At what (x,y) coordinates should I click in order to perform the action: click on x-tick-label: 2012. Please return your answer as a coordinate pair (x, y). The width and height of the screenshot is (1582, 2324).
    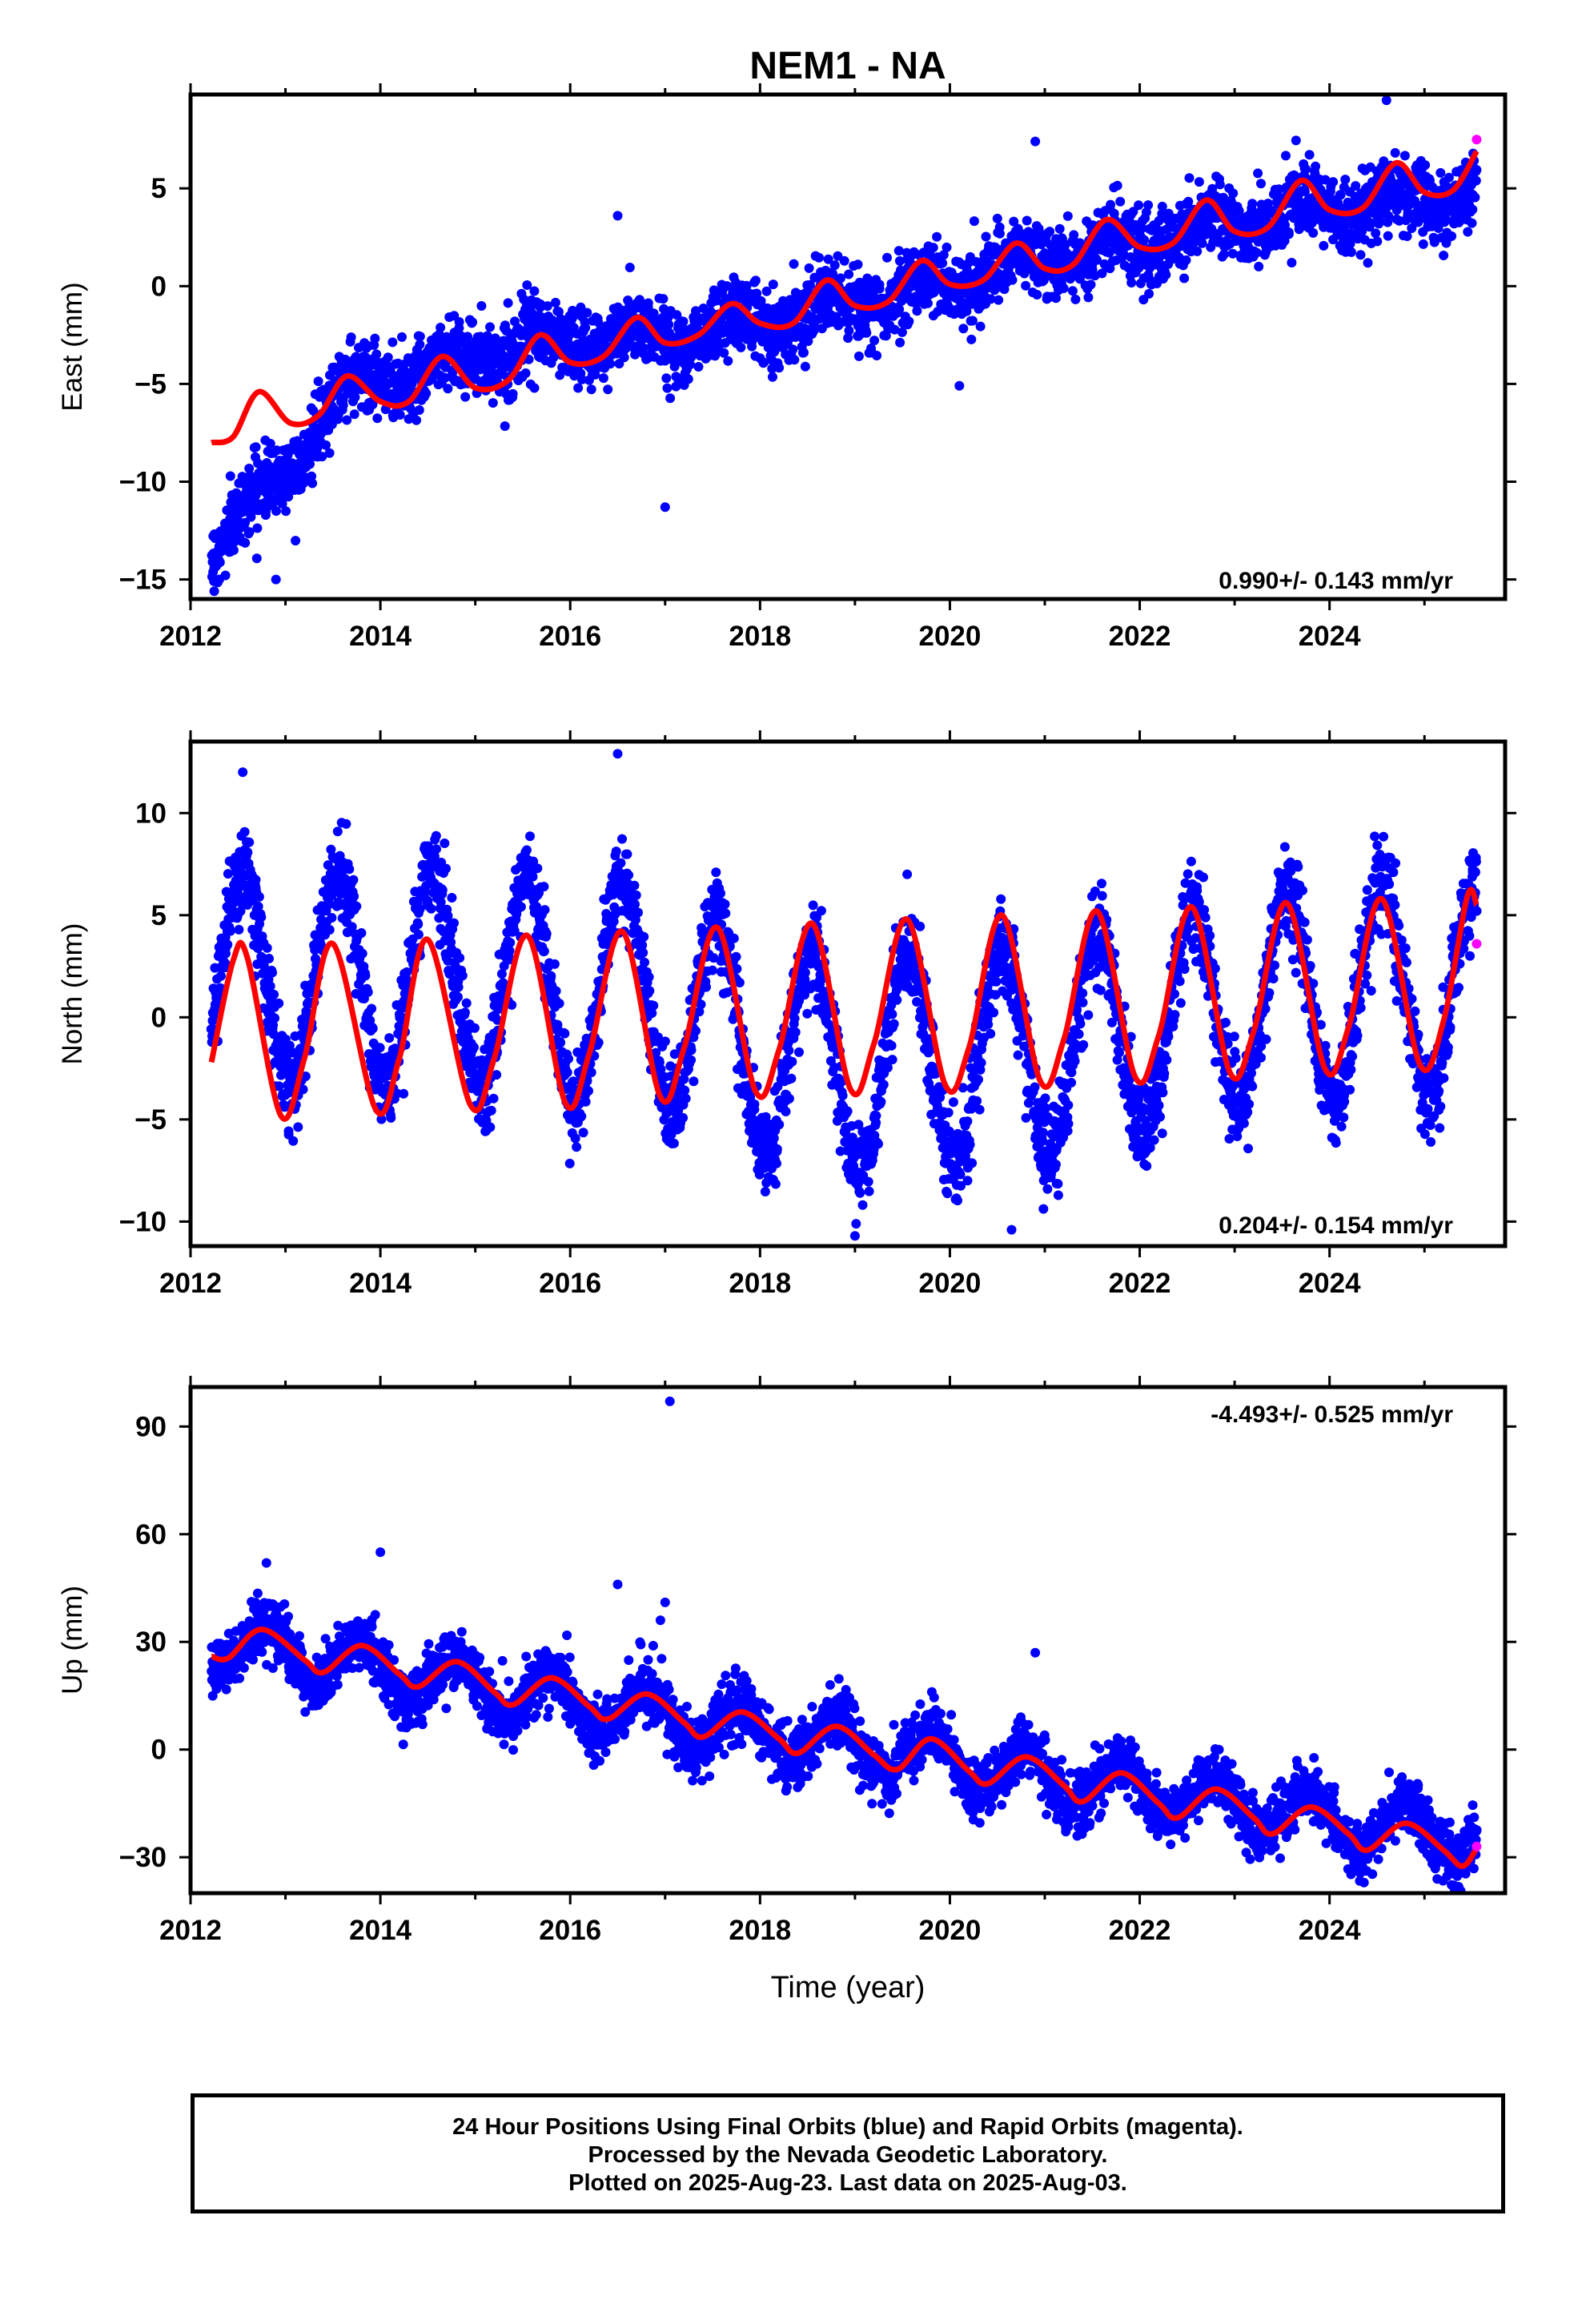
    Looking at the image, I should click on (191, 636).